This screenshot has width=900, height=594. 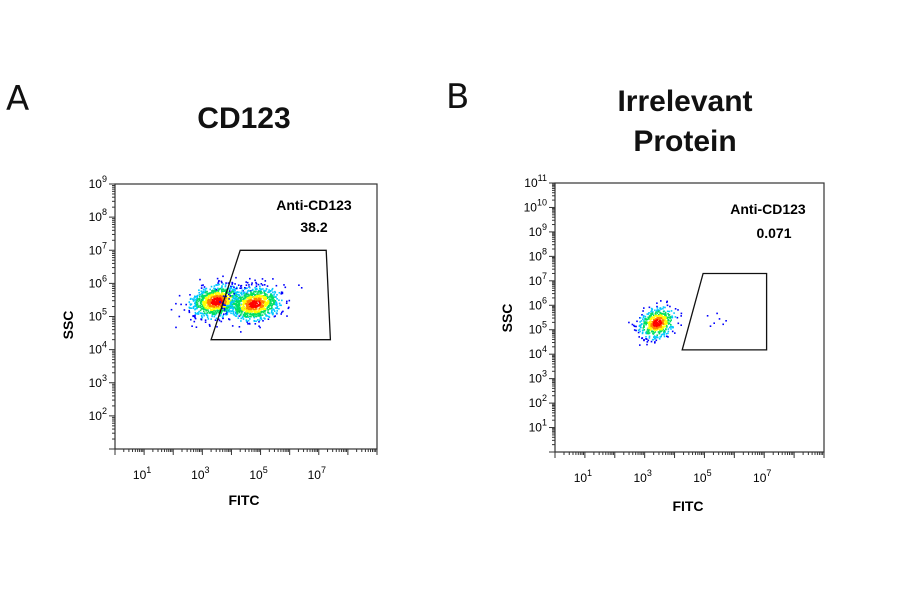 I want to click on x-tick-label: 10⁵, so click(x=258, y=473).